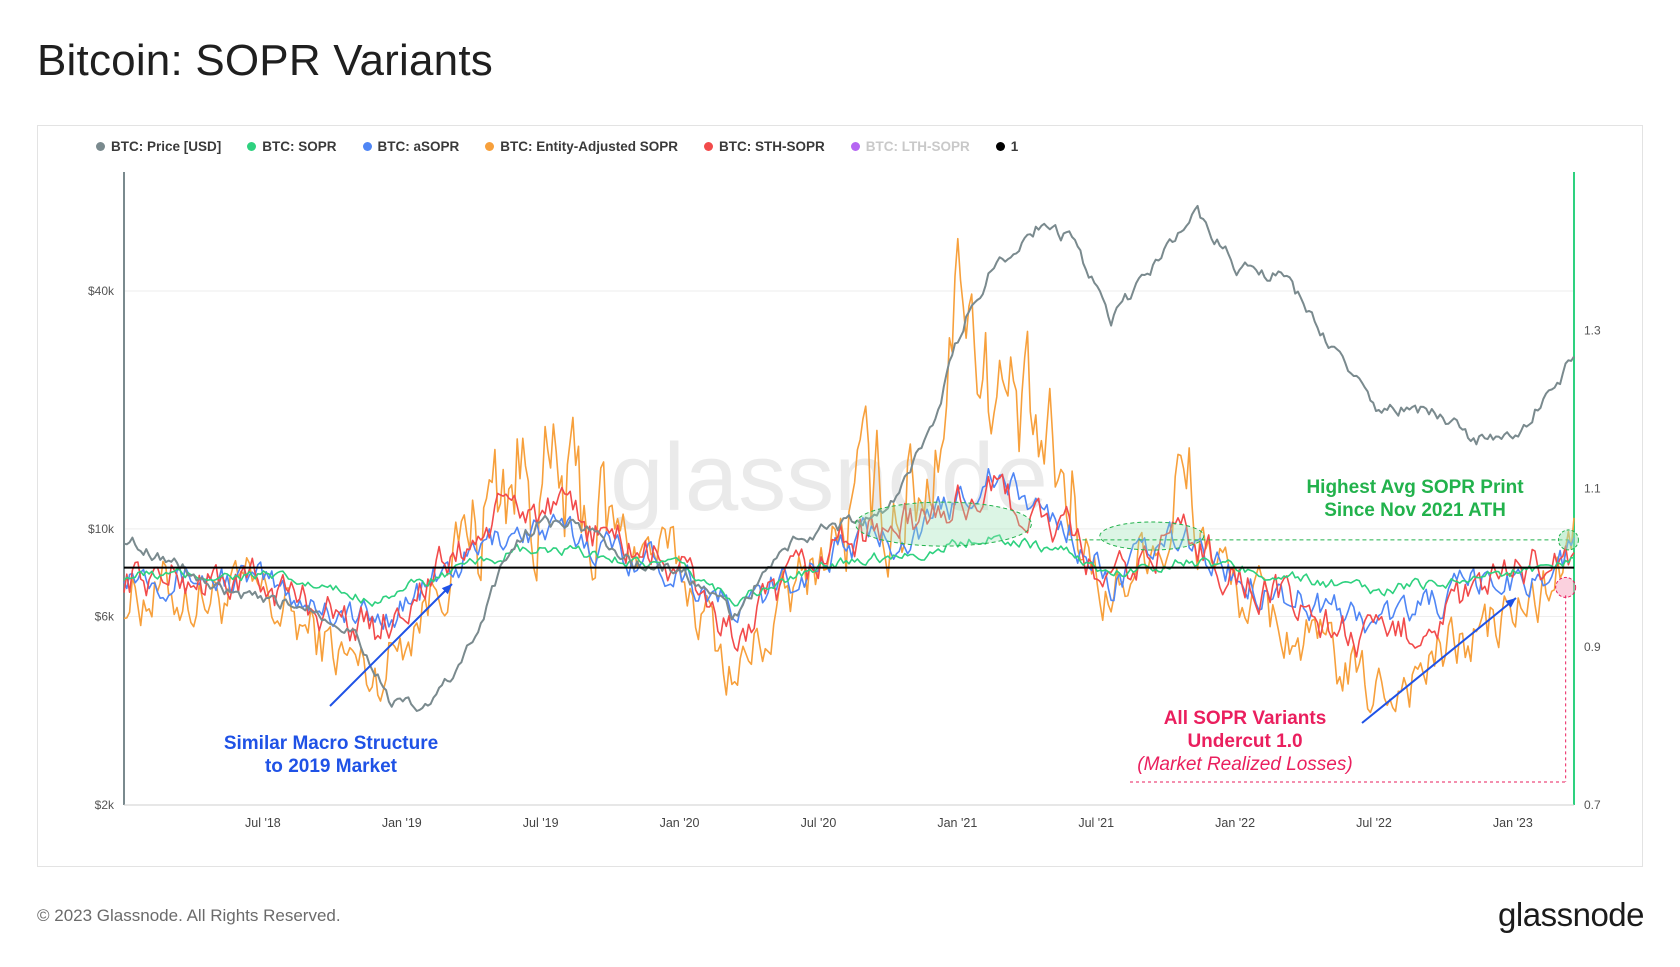 Image resolution: width=1680 pixels, height=967 pixels. What do you see at coordinates (1592, 647) in the screenshot?
I see `y-right-tick-label: 0.9` at bounding box center [1592, 647].